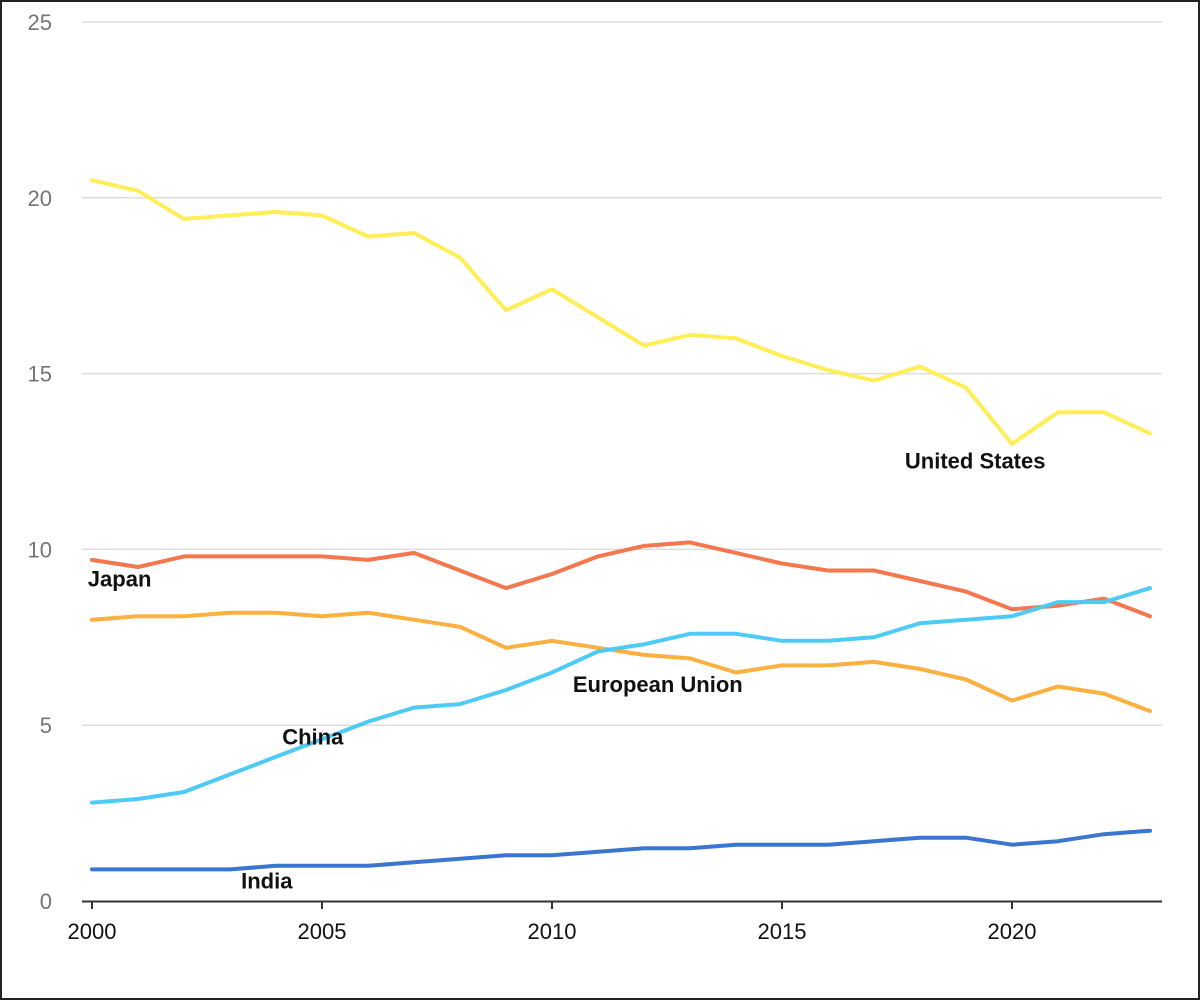 The image size is (1200, 1002). Describe the element at coordinates (92, 931) in the screenshot. I see `x-tick-label: 2000` at that location.